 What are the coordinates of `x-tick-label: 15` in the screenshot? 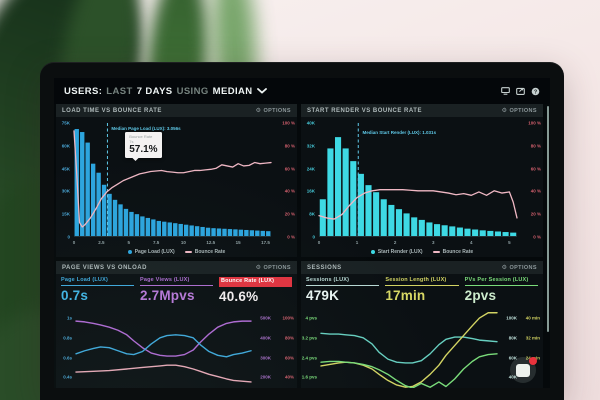 It's located at (238, 242).